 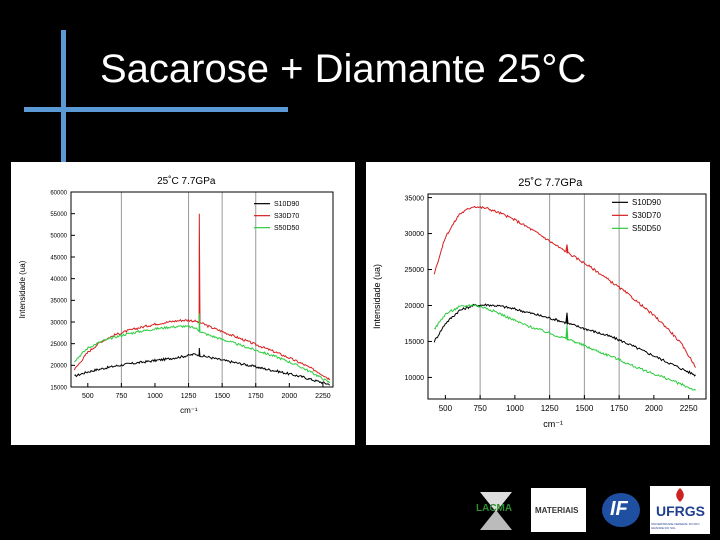 I want to click on materials-logo-text: MATERIAIS, so click(x=557, y=510).